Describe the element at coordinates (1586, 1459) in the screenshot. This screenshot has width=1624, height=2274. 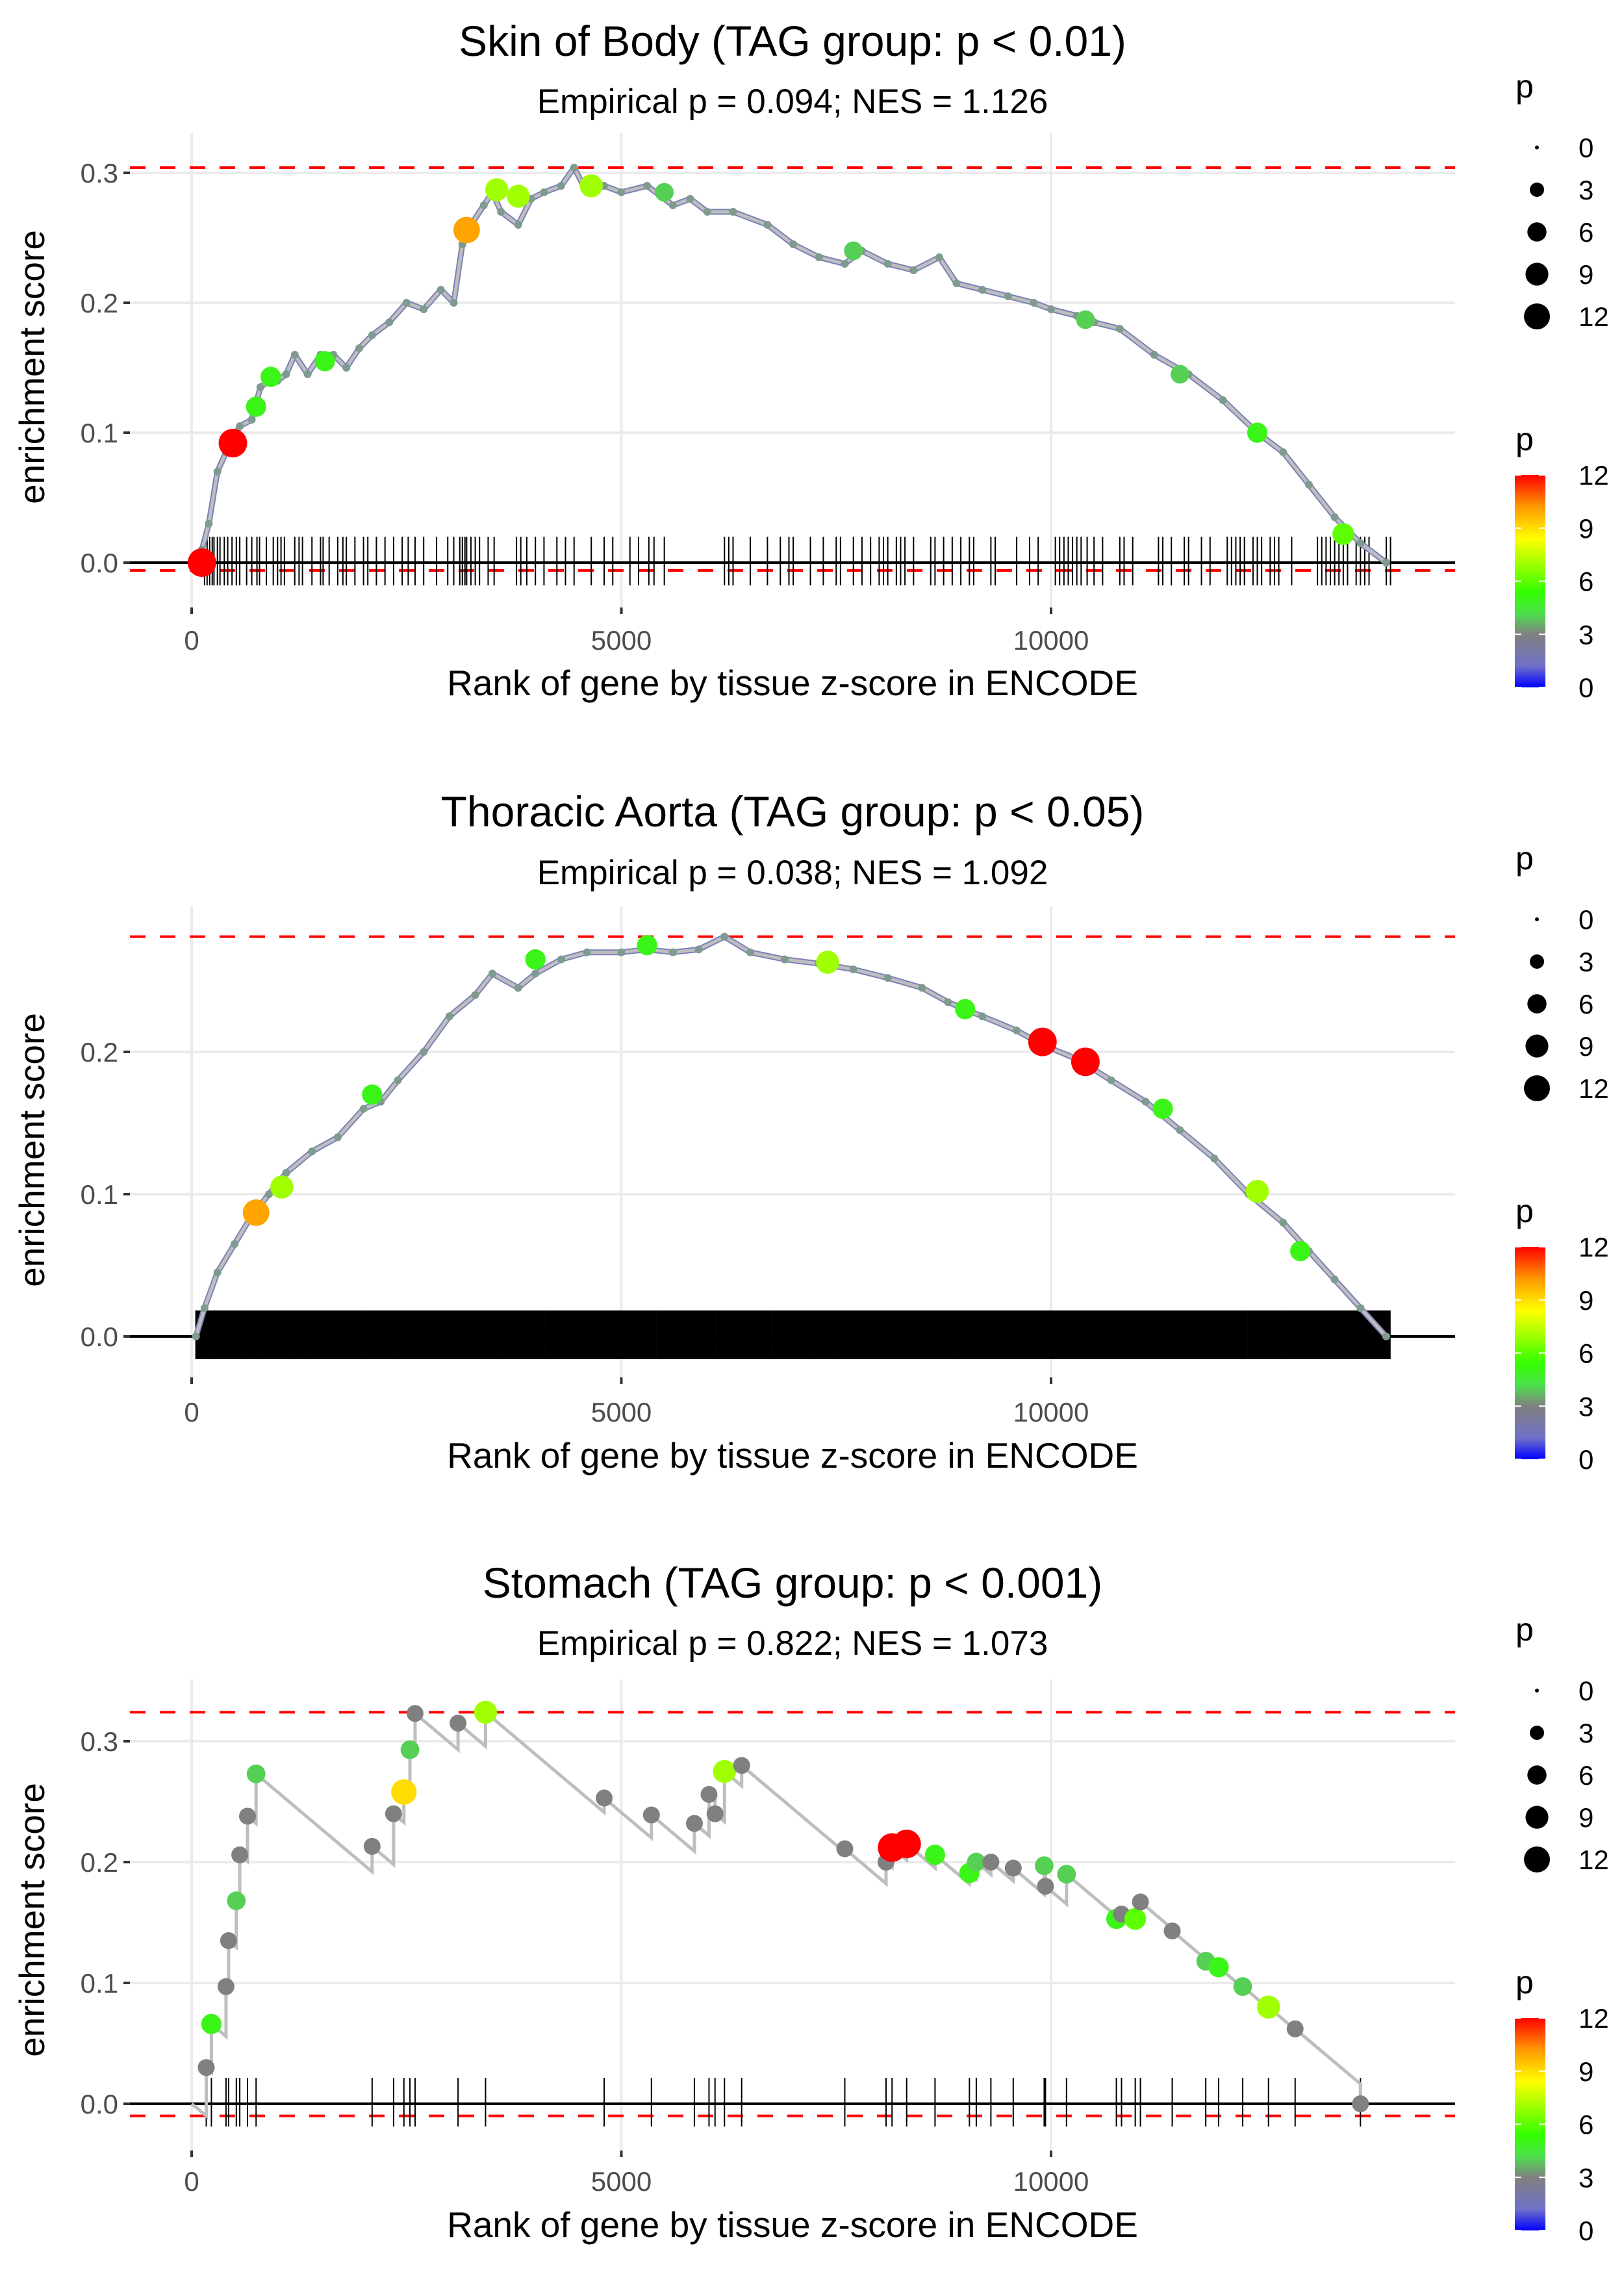
I see `color-legend-label: 0` at that location.